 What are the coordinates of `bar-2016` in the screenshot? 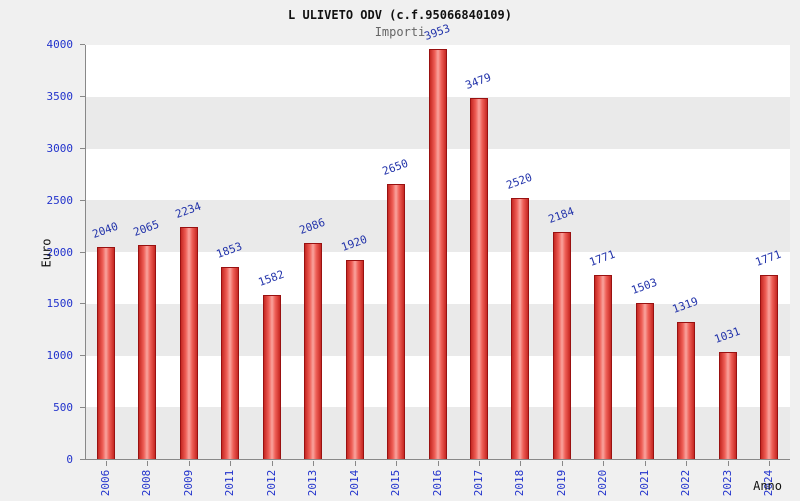 It's located at (437, 253).